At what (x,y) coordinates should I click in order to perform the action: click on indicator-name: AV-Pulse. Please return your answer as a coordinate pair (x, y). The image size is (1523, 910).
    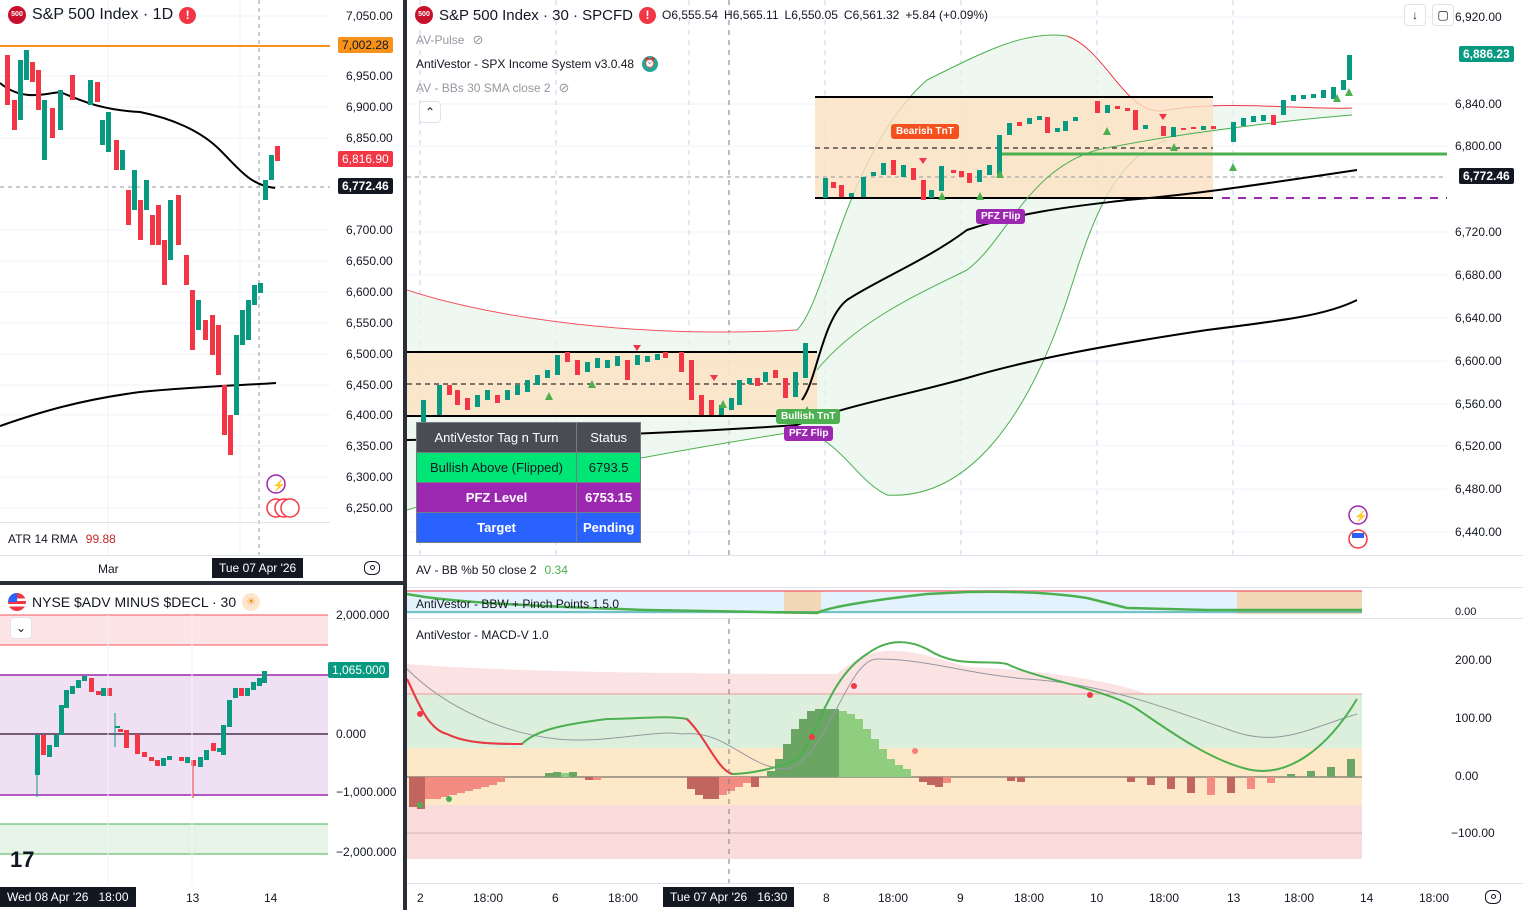
    Looking at the image, I should click on (440, 40).